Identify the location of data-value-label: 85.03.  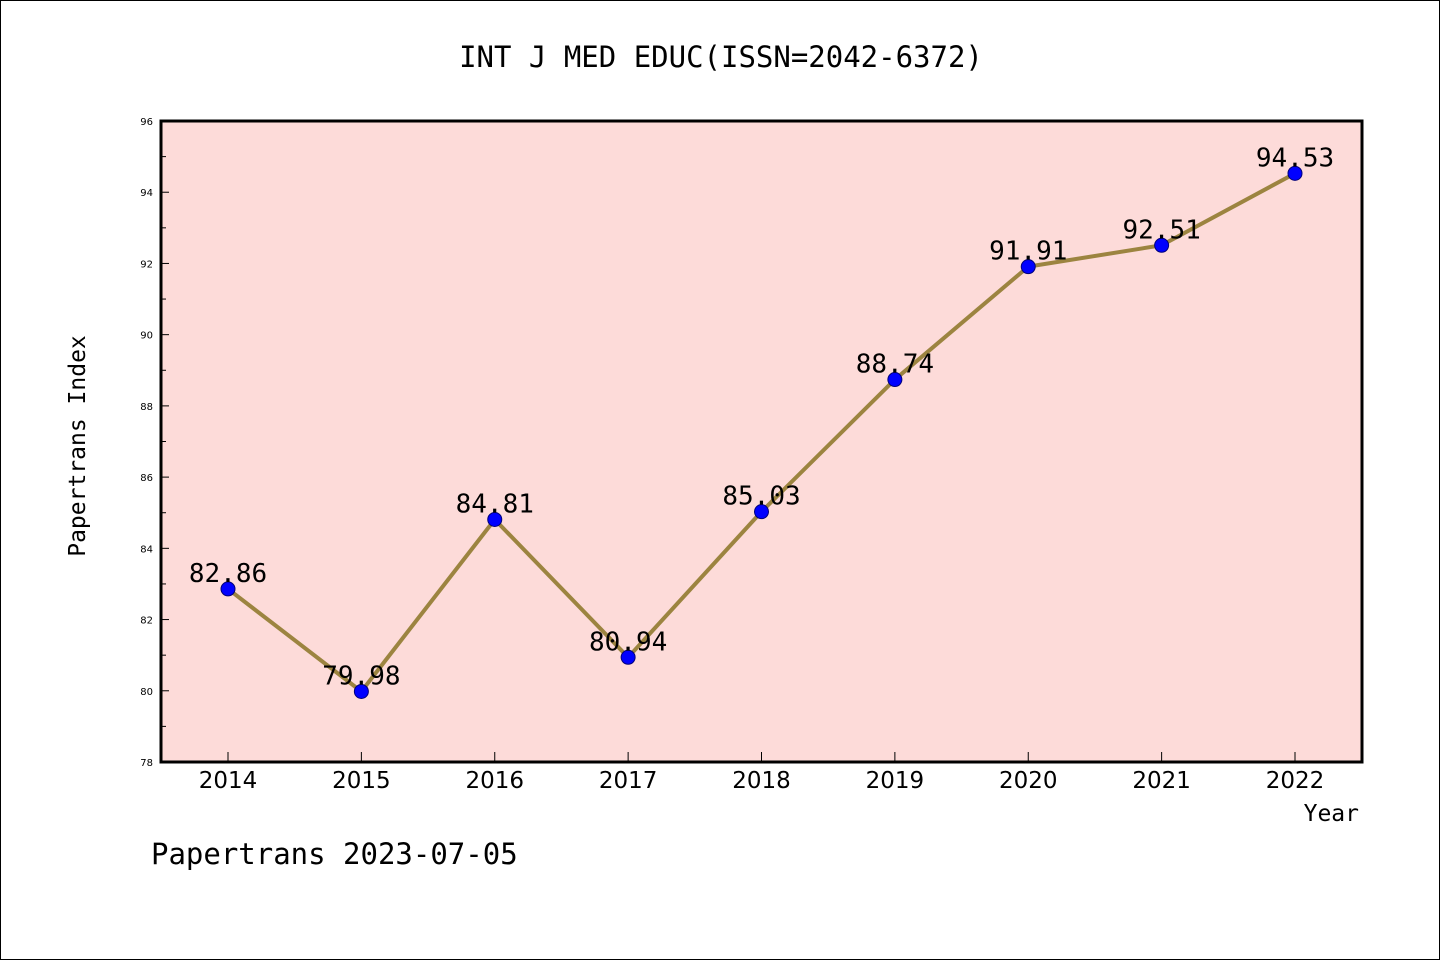
(761, 497).